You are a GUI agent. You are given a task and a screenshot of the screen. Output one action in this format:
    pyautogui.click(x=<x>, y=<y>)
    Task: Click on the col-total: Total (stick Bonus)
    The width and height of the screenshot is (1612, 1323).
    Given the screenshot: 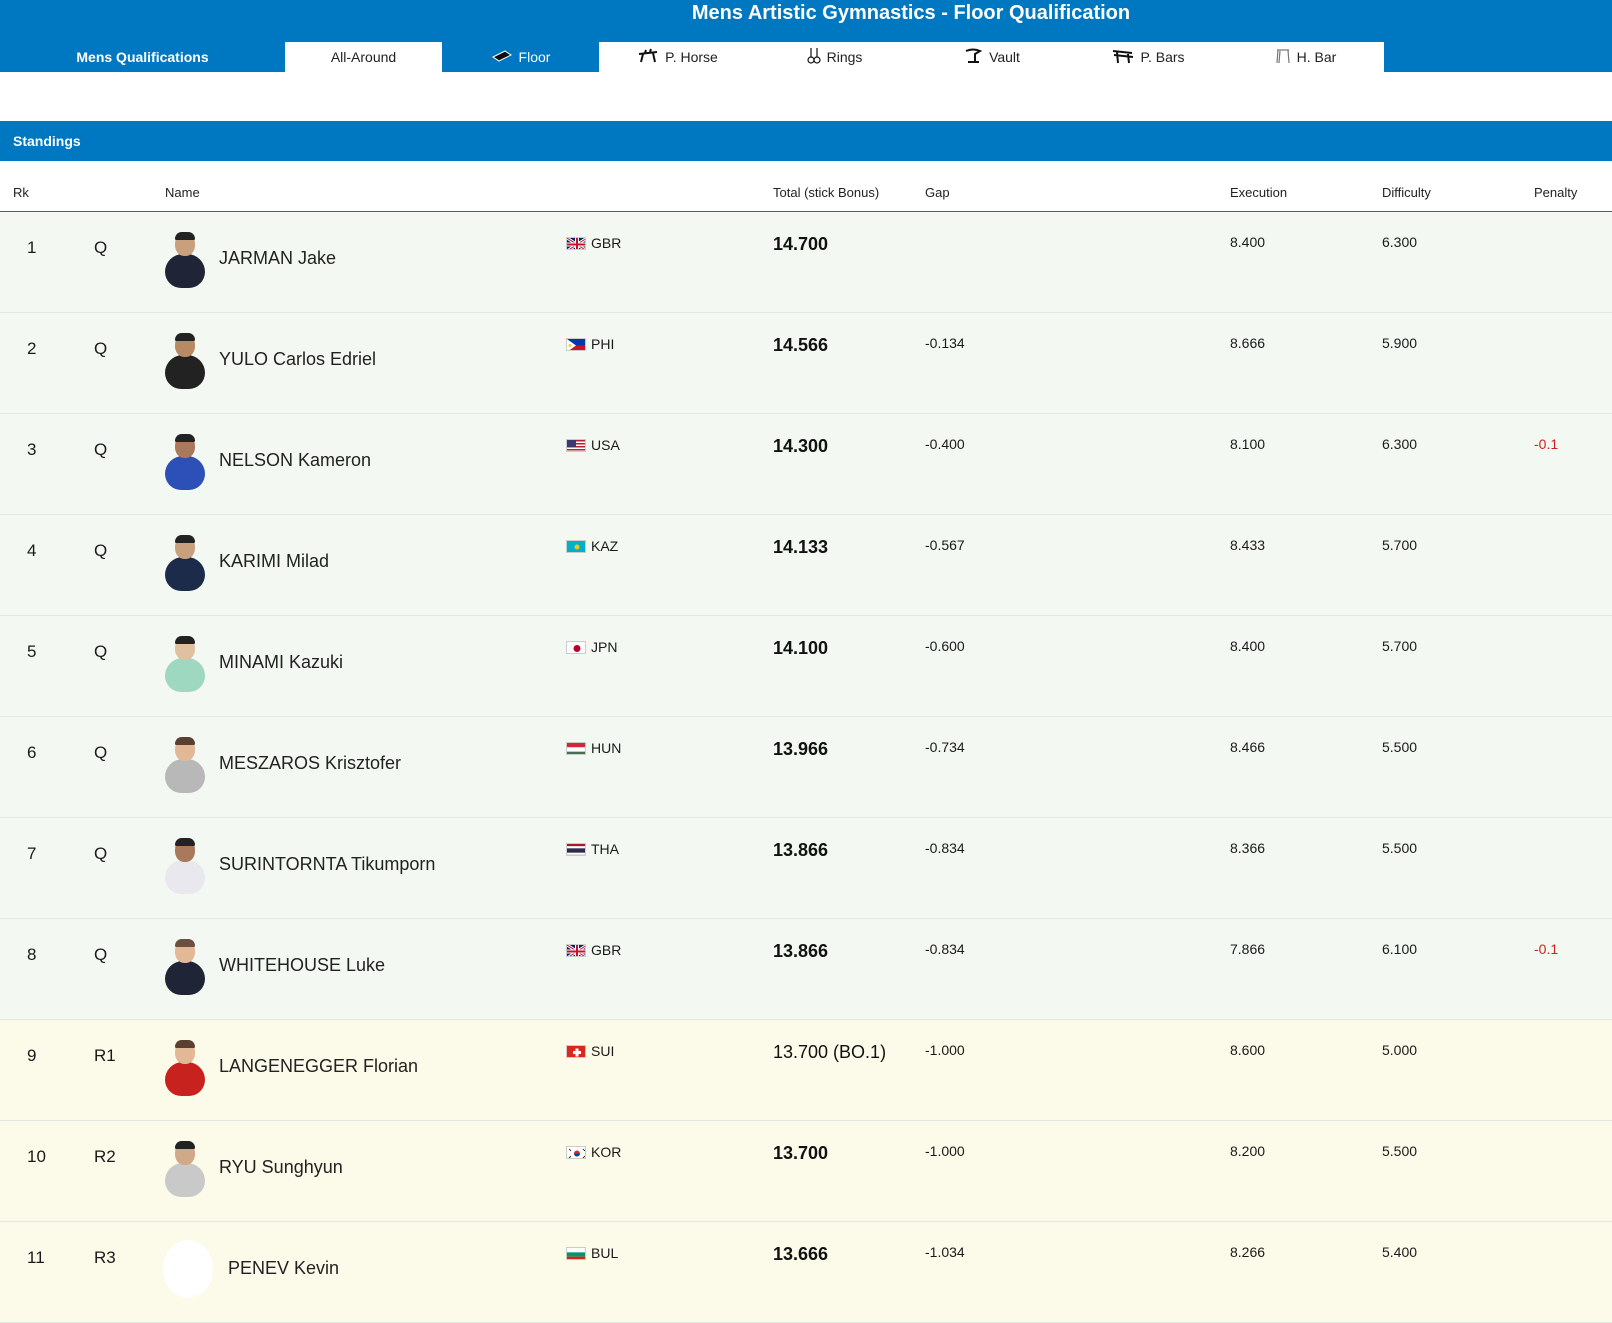 What is the action you would take?
    pyautogui.click(x=826, y=192)
    